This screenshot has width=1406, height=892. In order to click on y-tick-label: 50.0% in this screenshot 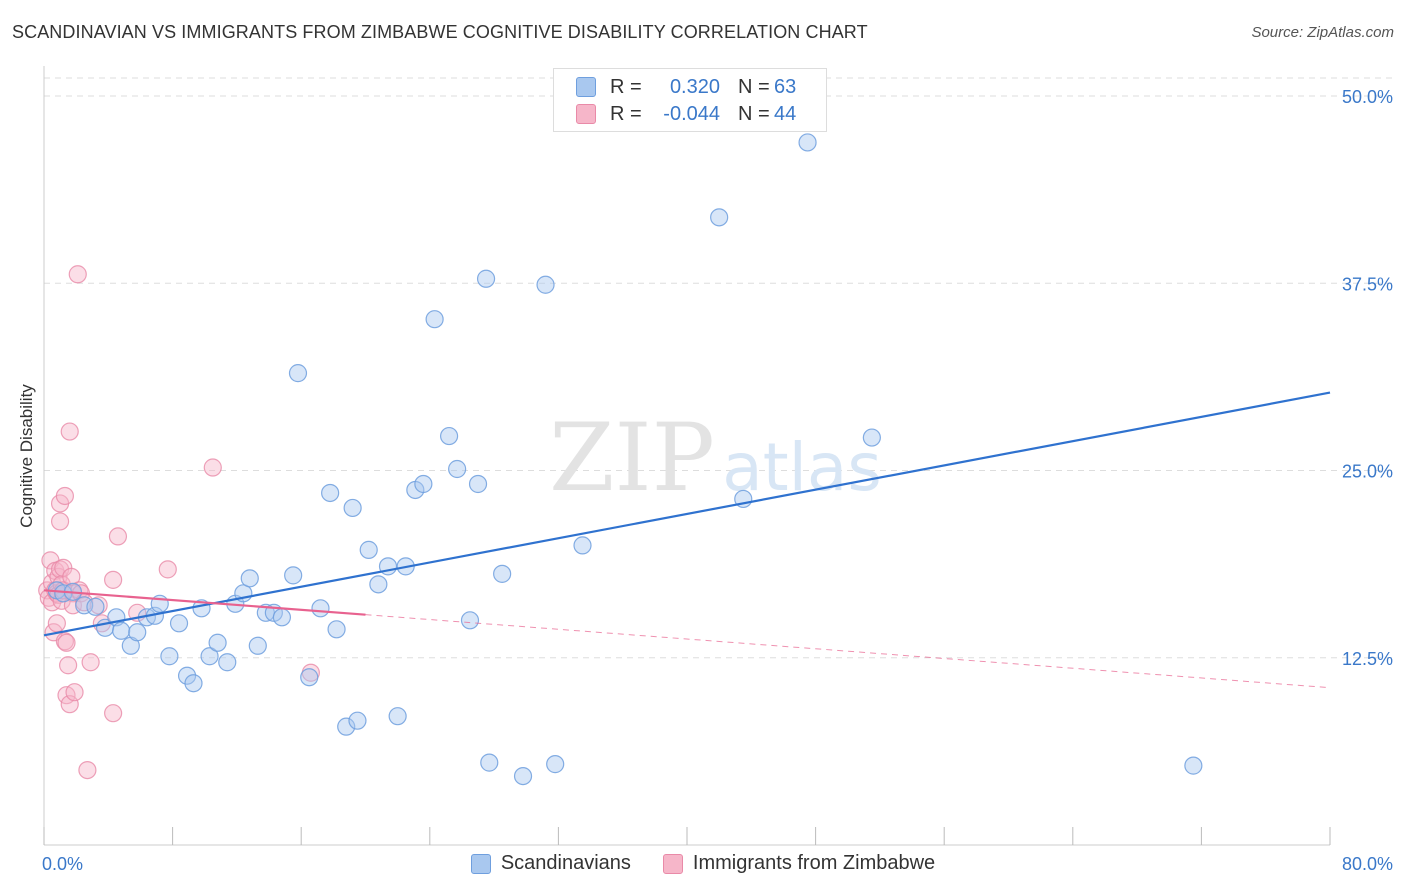, I will do `click(1367, 97)`.